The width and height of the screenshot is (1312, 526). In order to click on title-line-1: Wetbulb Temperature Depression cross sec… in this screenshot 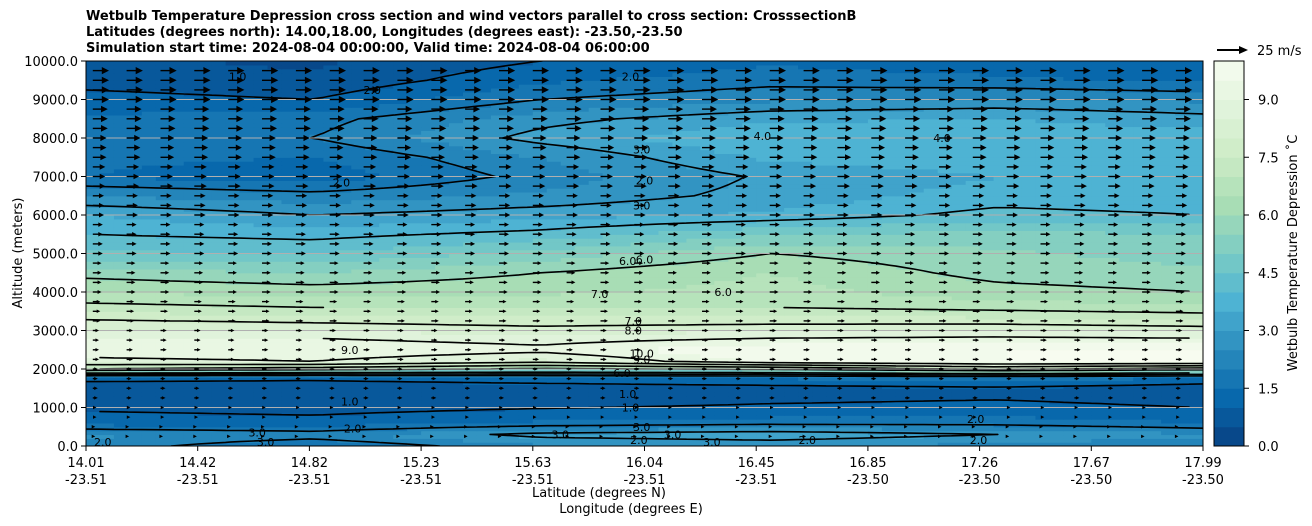, I will do `click(471, 16)`.